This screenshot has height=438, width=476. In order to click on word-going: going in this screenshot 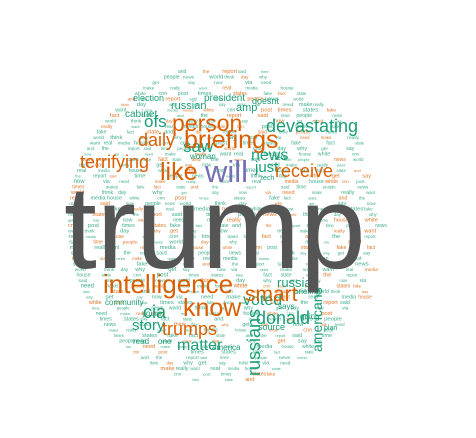, I will do `click(310, 316)`.